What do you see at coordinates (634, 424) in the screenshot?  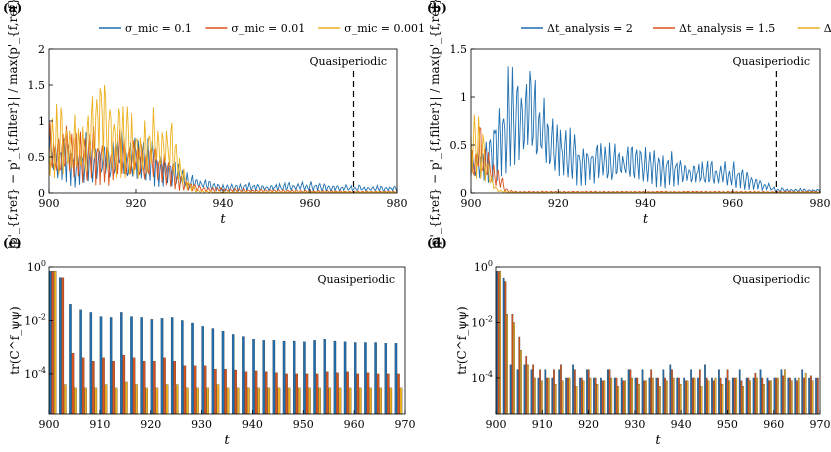 I see `x-tick-label: 930` at bounding box center [634, 424].